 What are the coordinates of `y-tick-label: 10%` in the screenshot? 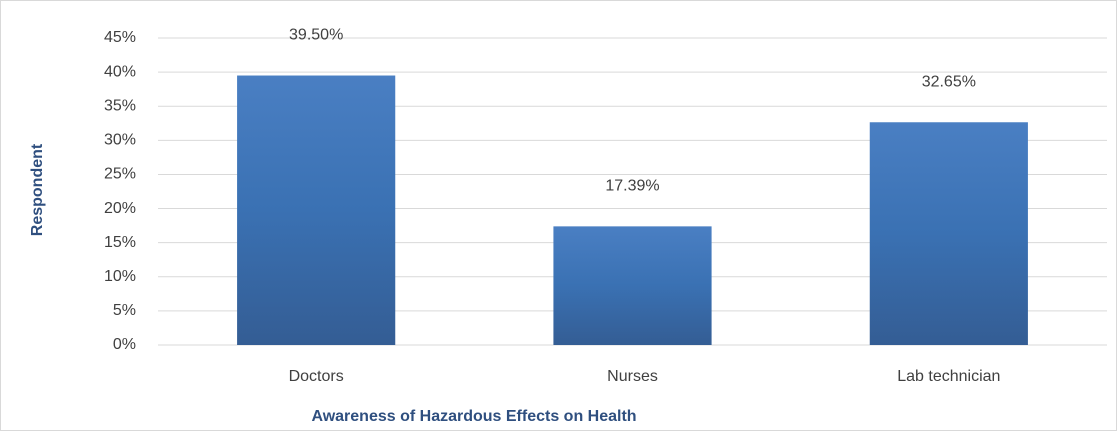 It's located at (120, 276).